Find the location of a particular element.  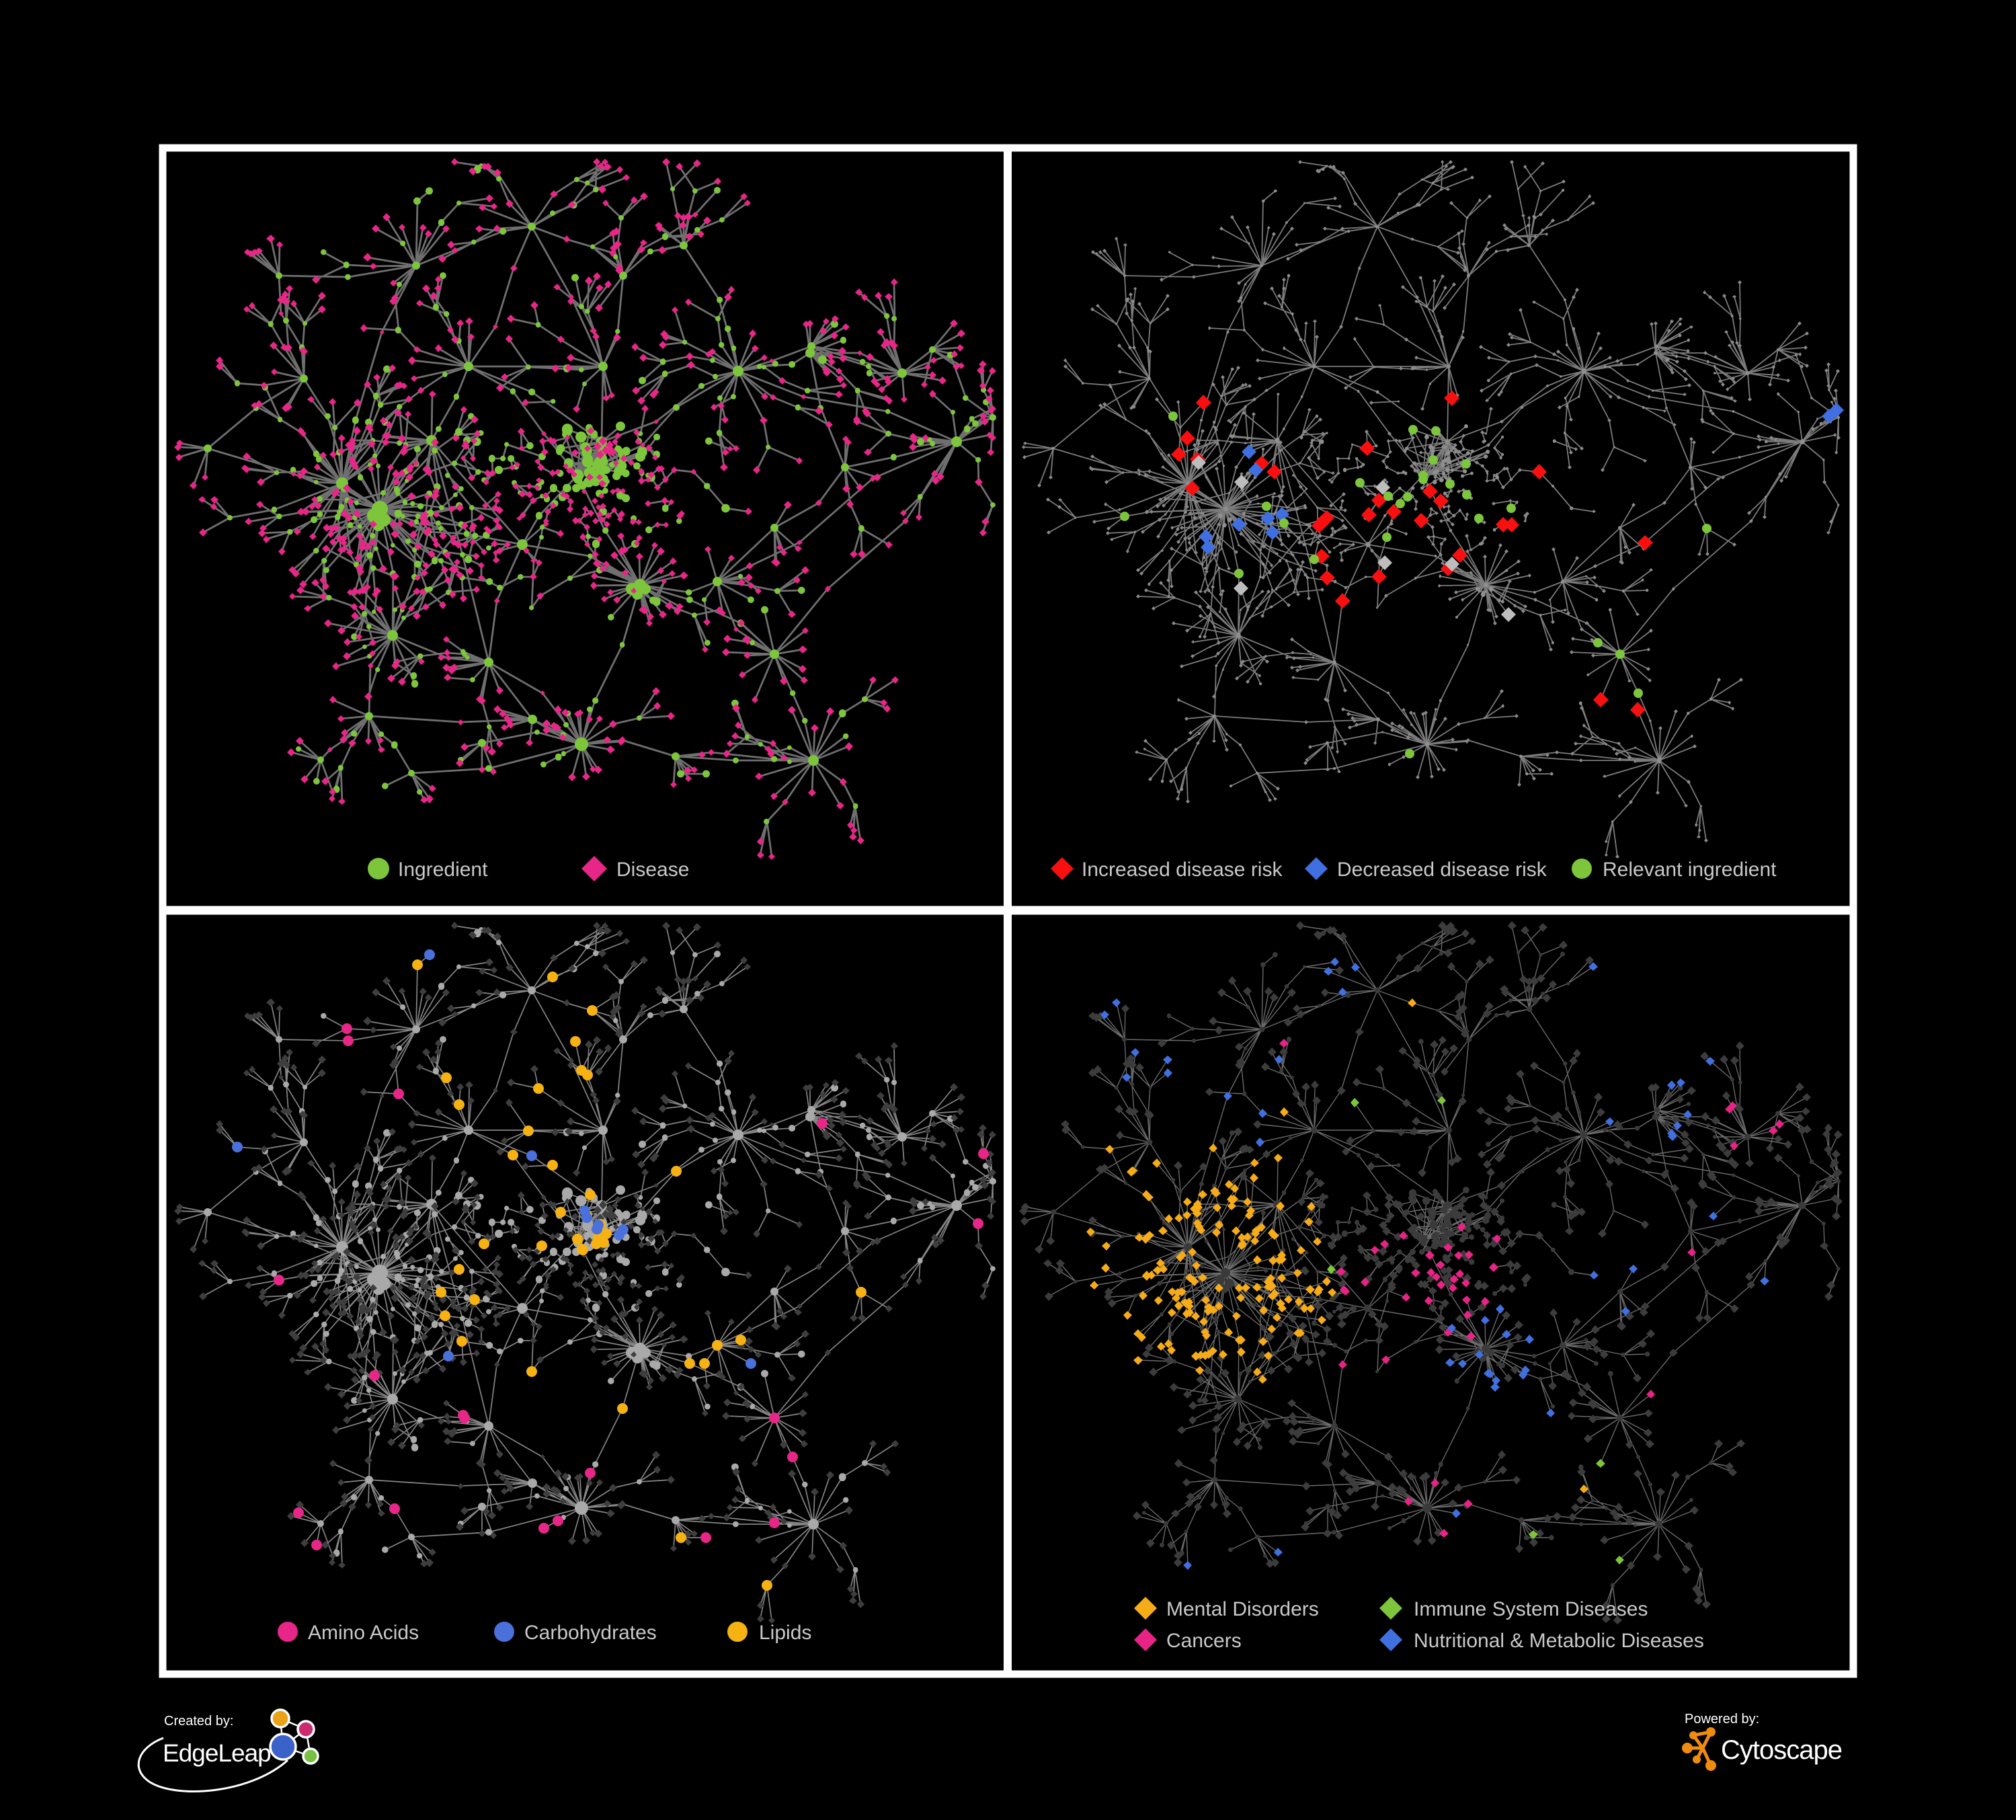

svg-text: EdgeLeap is located at coordinates (217, 1753).